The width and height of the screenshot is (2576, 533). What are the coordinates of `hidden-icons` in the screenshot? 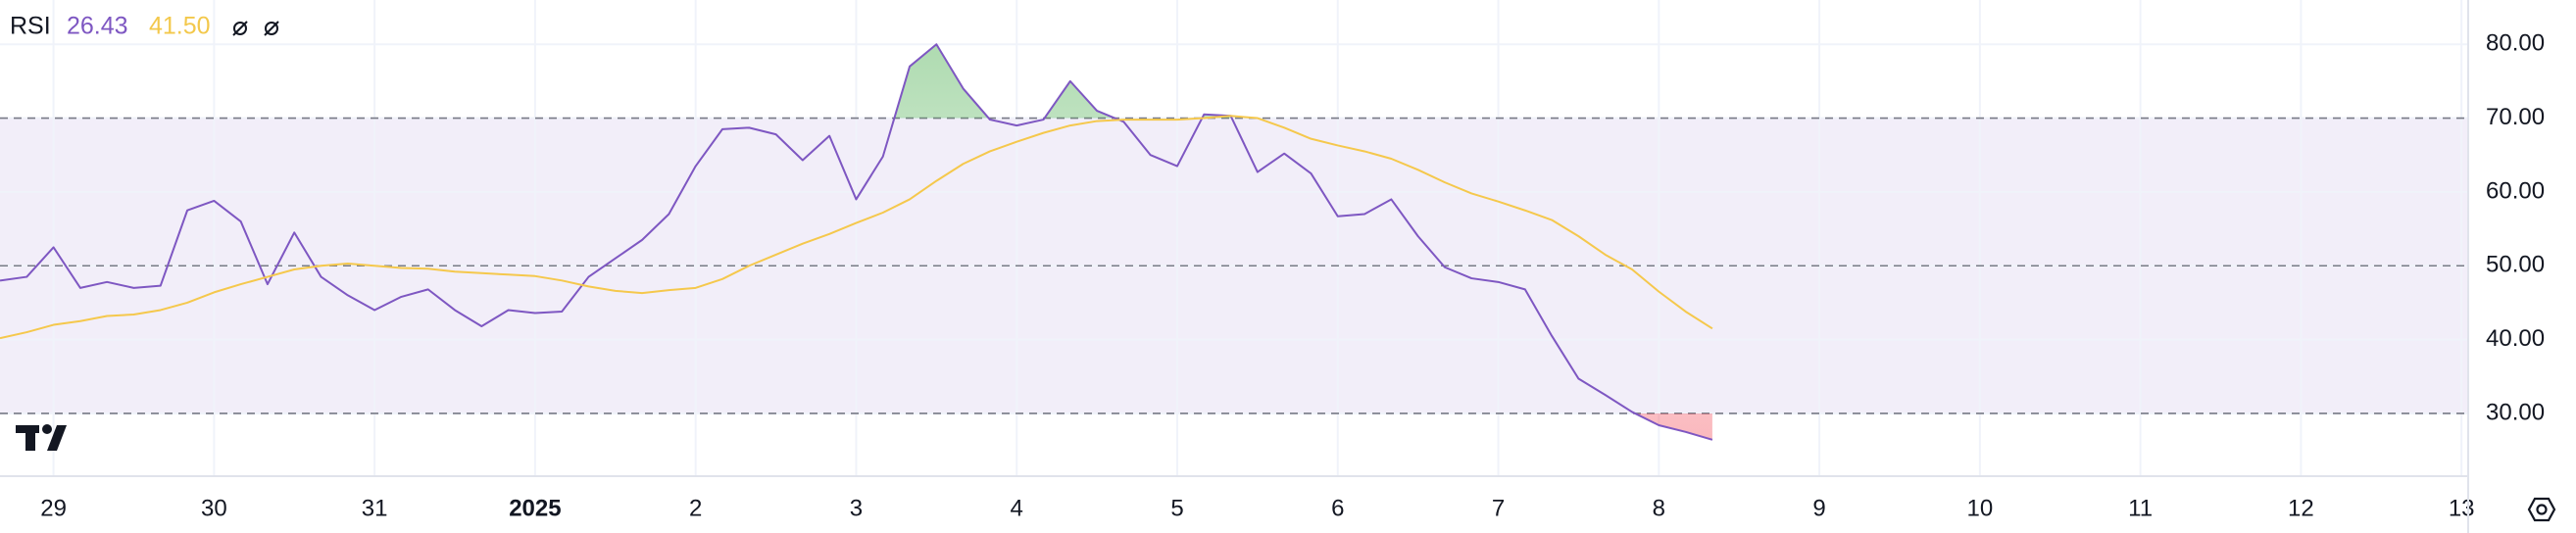 It's located at (255, 28).